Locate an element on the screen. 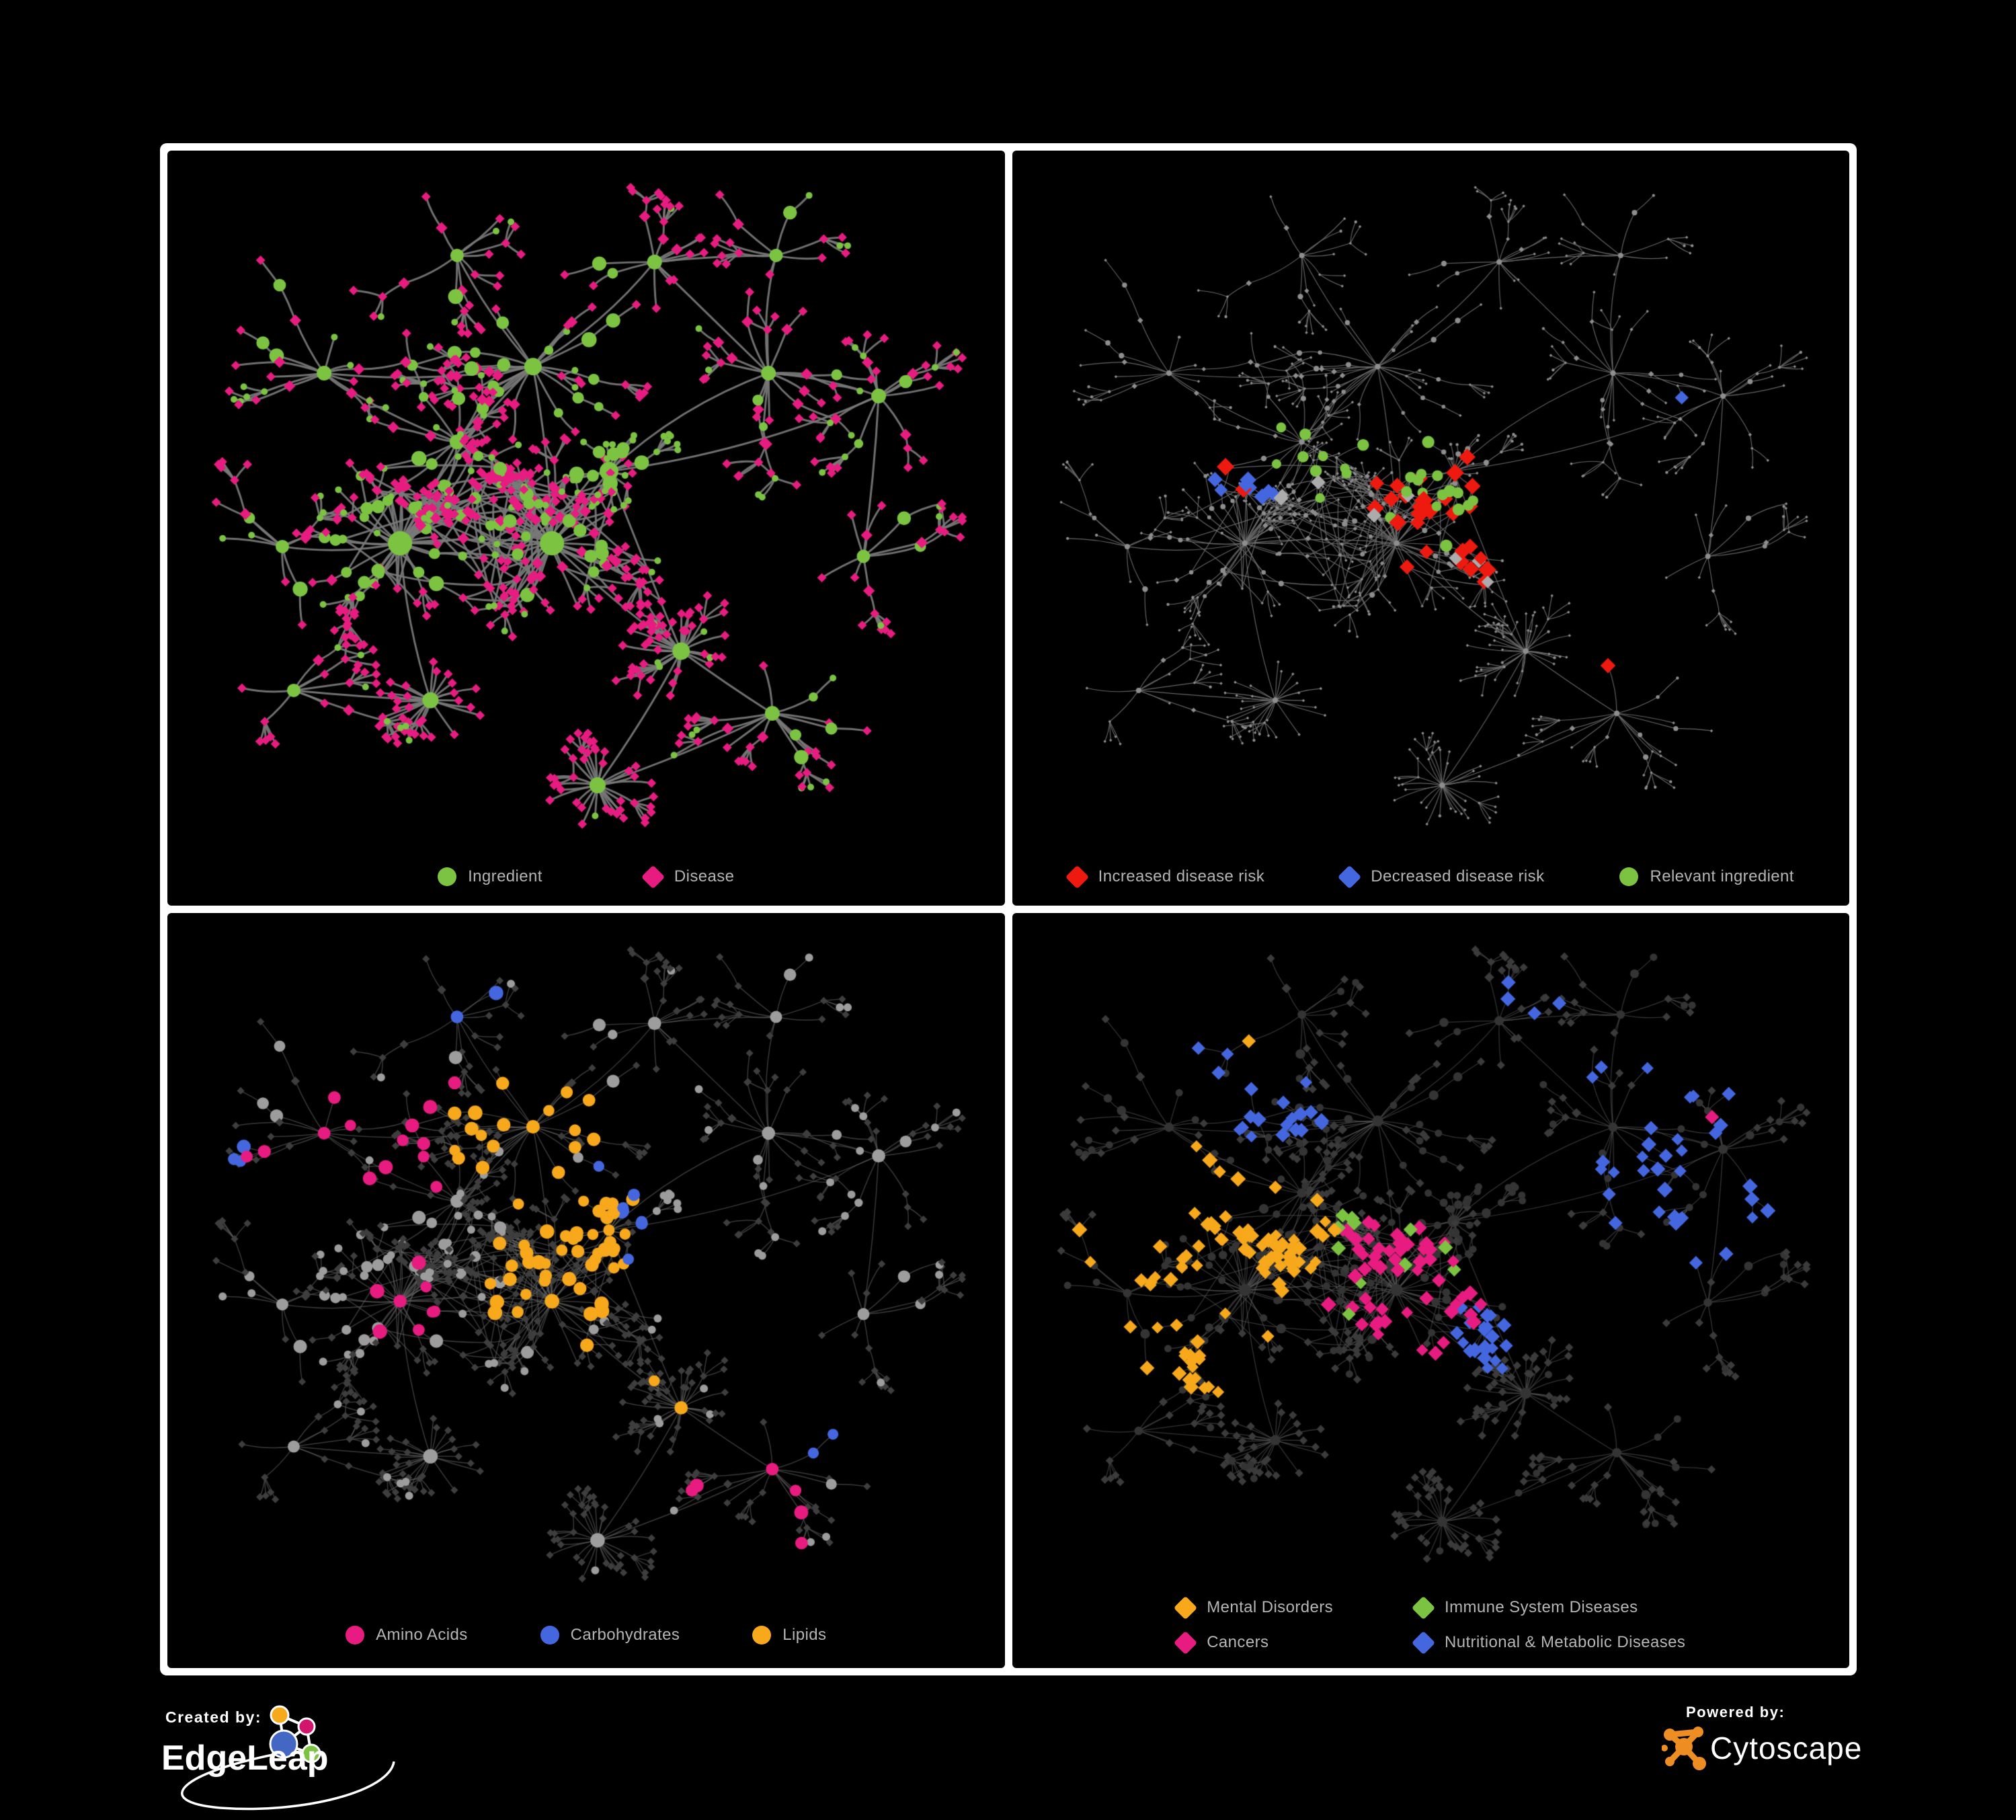 The width and height of the screenshot is (2016, 1820). ingredient-circle-symbol is located at coordinates (447, 876).